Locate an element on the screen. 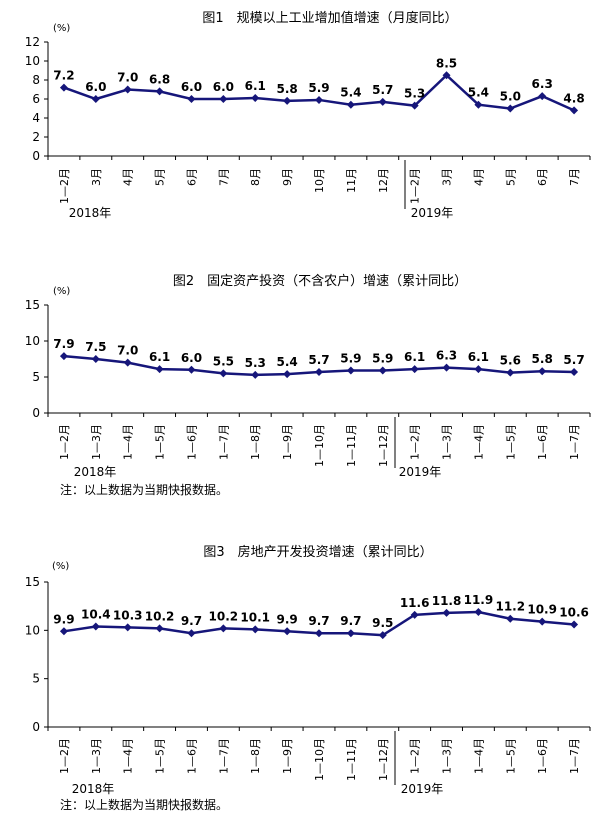 This screenshot has width=616, height=834. x-category-label: 10月 is located at coordinates (319, 180).